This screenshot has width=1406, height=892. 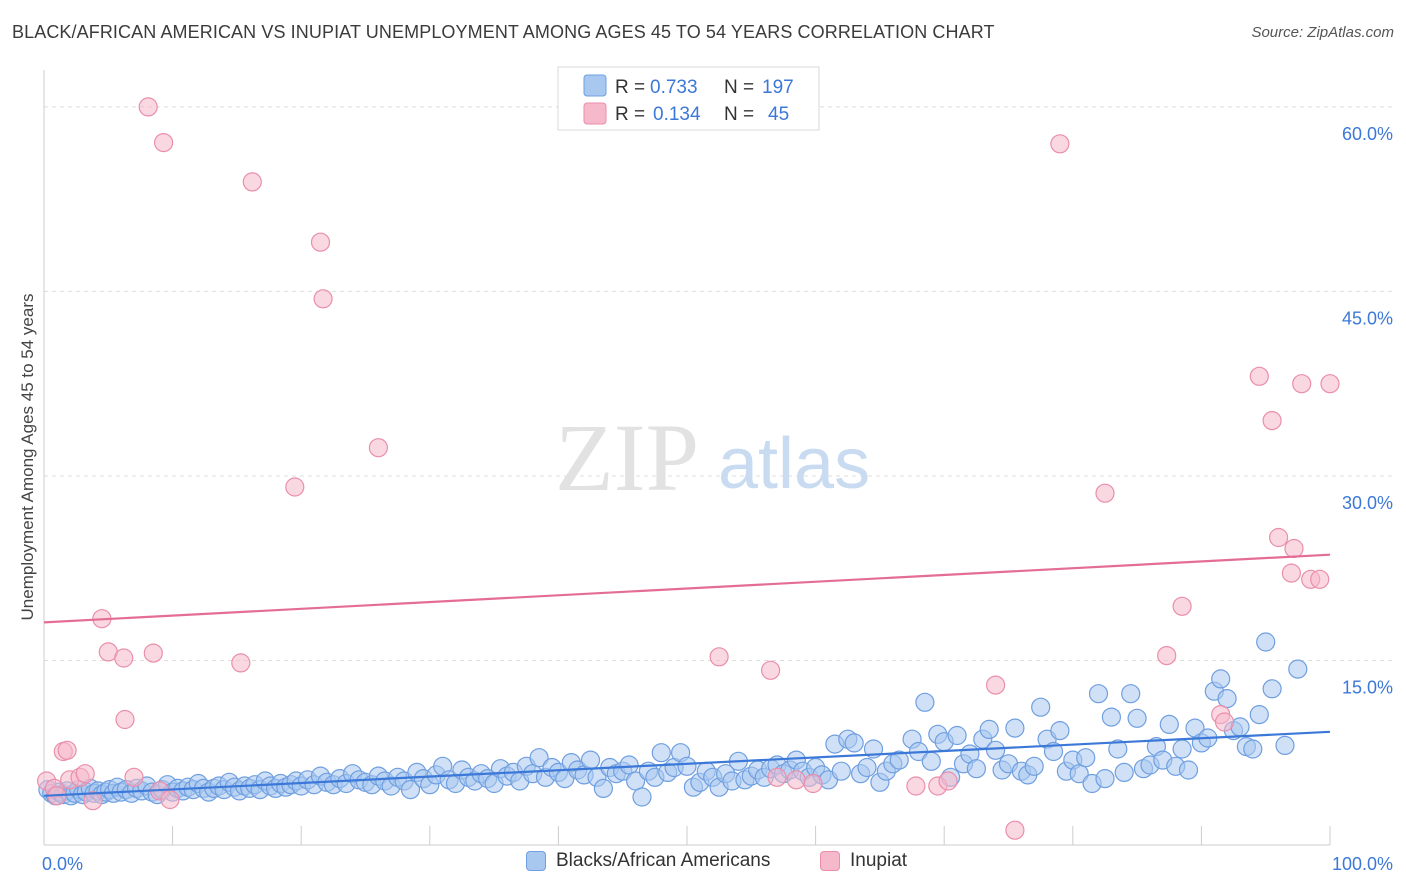 I want to click on y-tick-label-15: 15.0%, so click(x=1367, y=687).